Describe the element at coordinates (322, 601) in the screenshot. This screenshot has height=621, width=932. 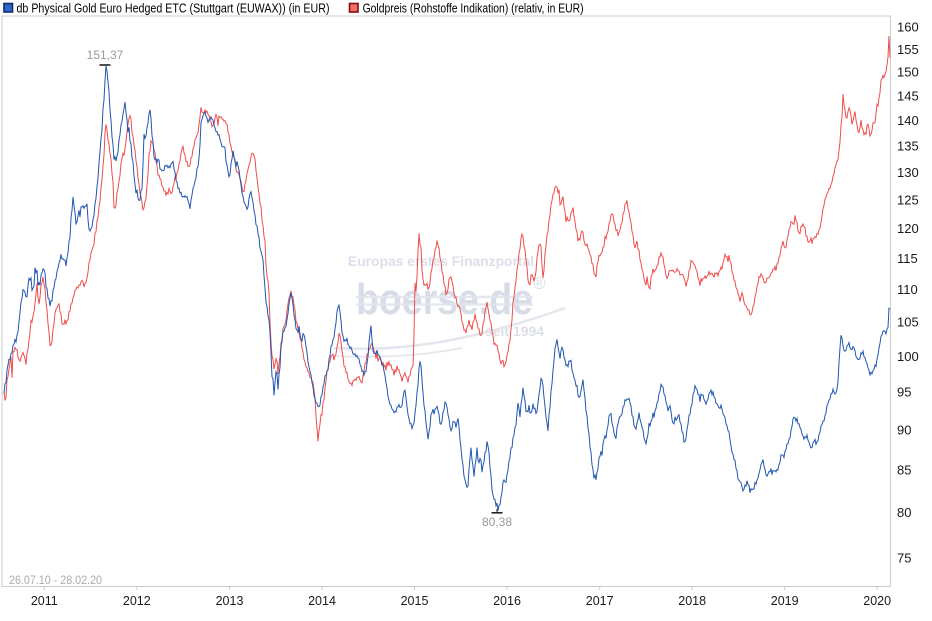
I see `svg-text: 2014` at that location.